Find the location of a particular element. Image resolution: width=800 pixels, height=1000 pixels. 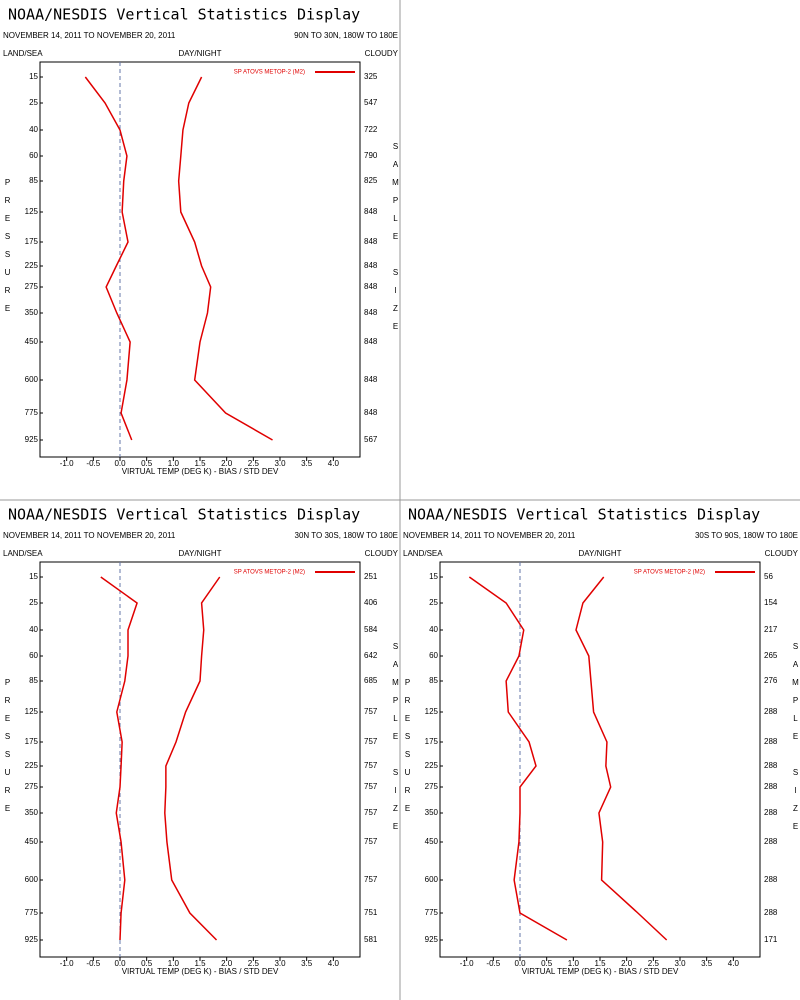

sample-size: 265 is located at coordinates (771, 655).